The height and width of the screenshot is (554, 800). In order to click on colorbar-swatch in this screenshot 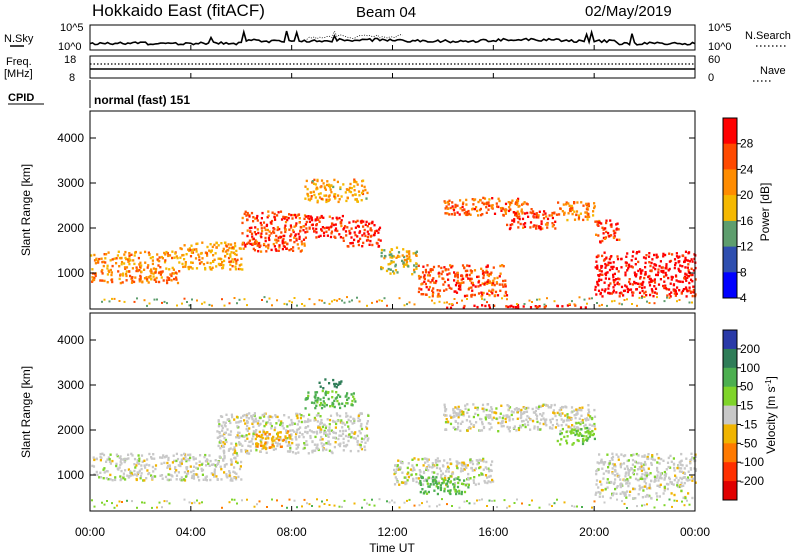, I will do `click(730, 156)`.